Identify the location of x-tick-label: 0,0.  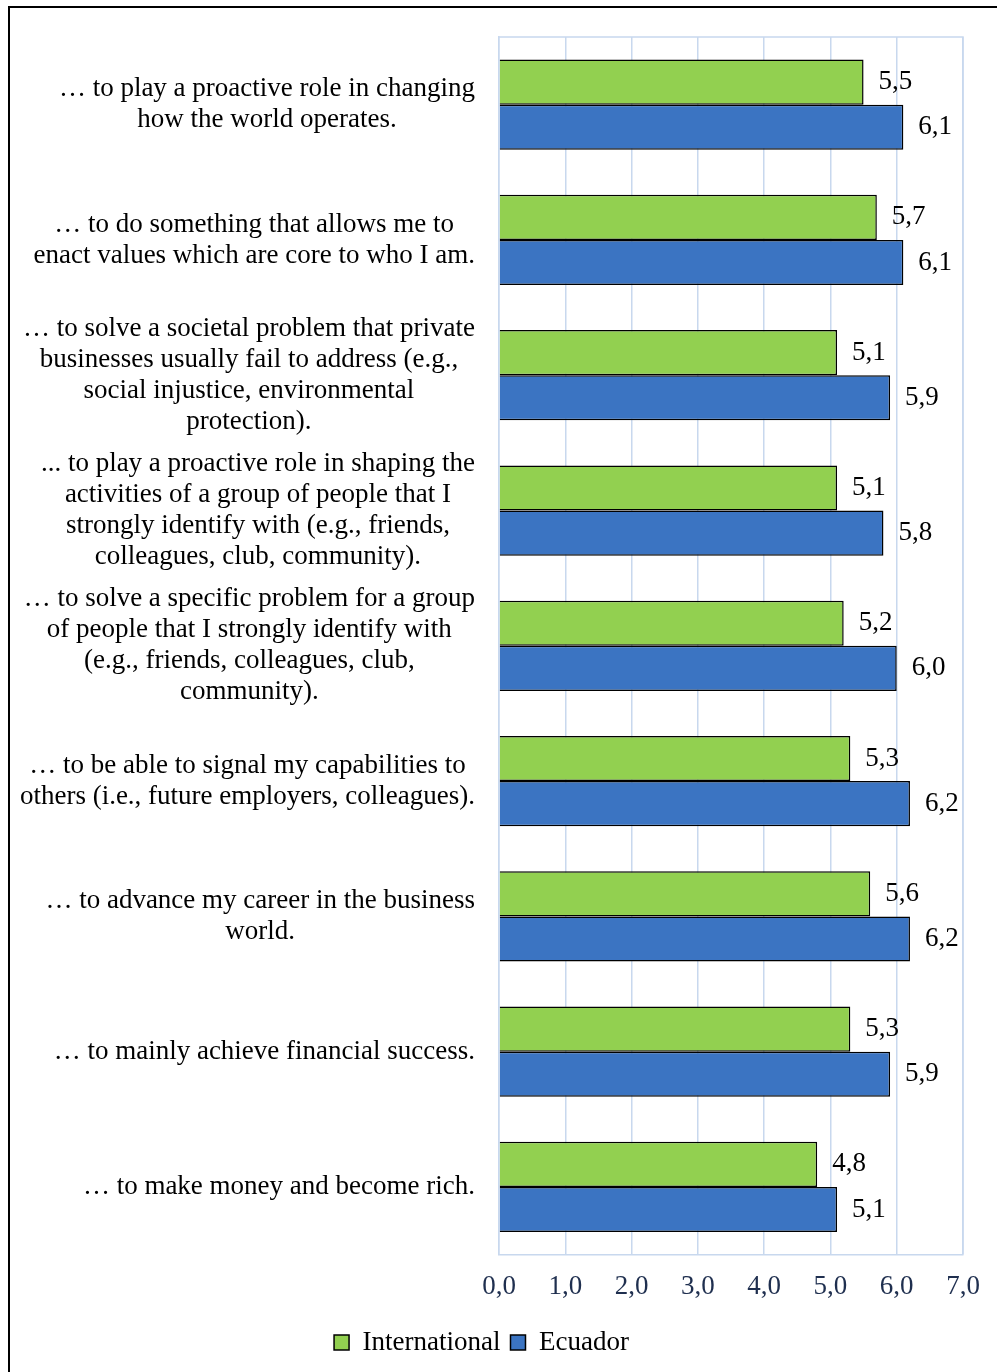
(499, 1284).